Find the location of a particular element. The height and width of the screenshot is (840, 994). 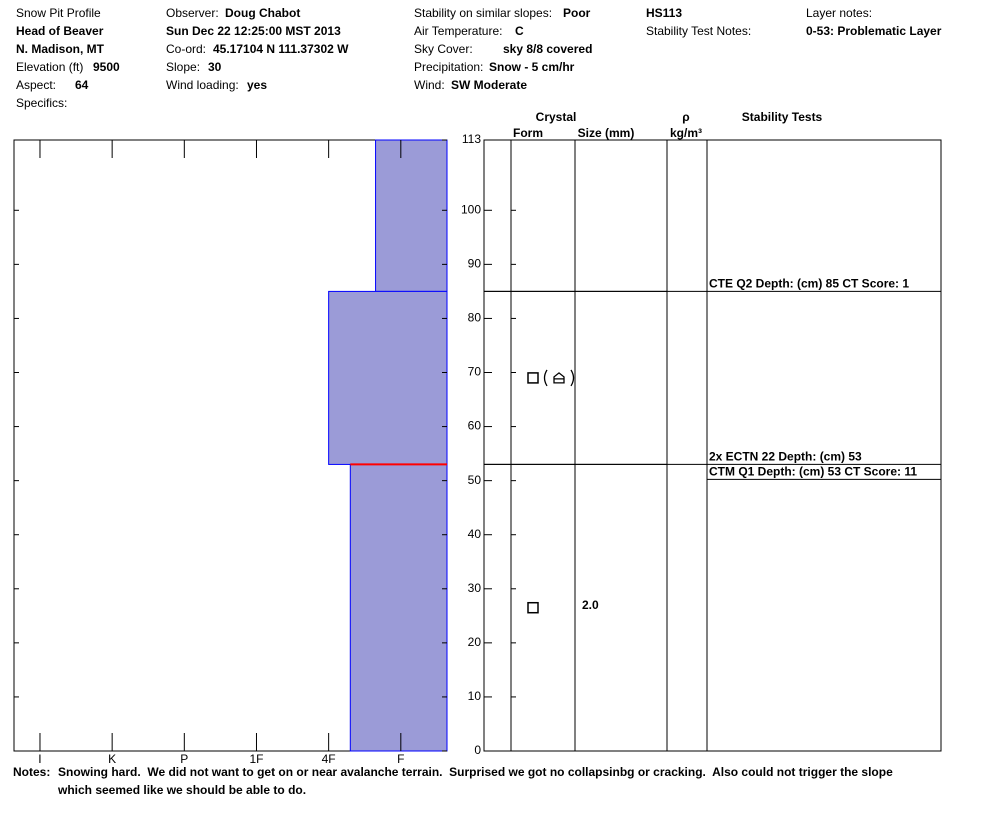

field-value: sky 8/8 covered is located at coordinates (547, 49).